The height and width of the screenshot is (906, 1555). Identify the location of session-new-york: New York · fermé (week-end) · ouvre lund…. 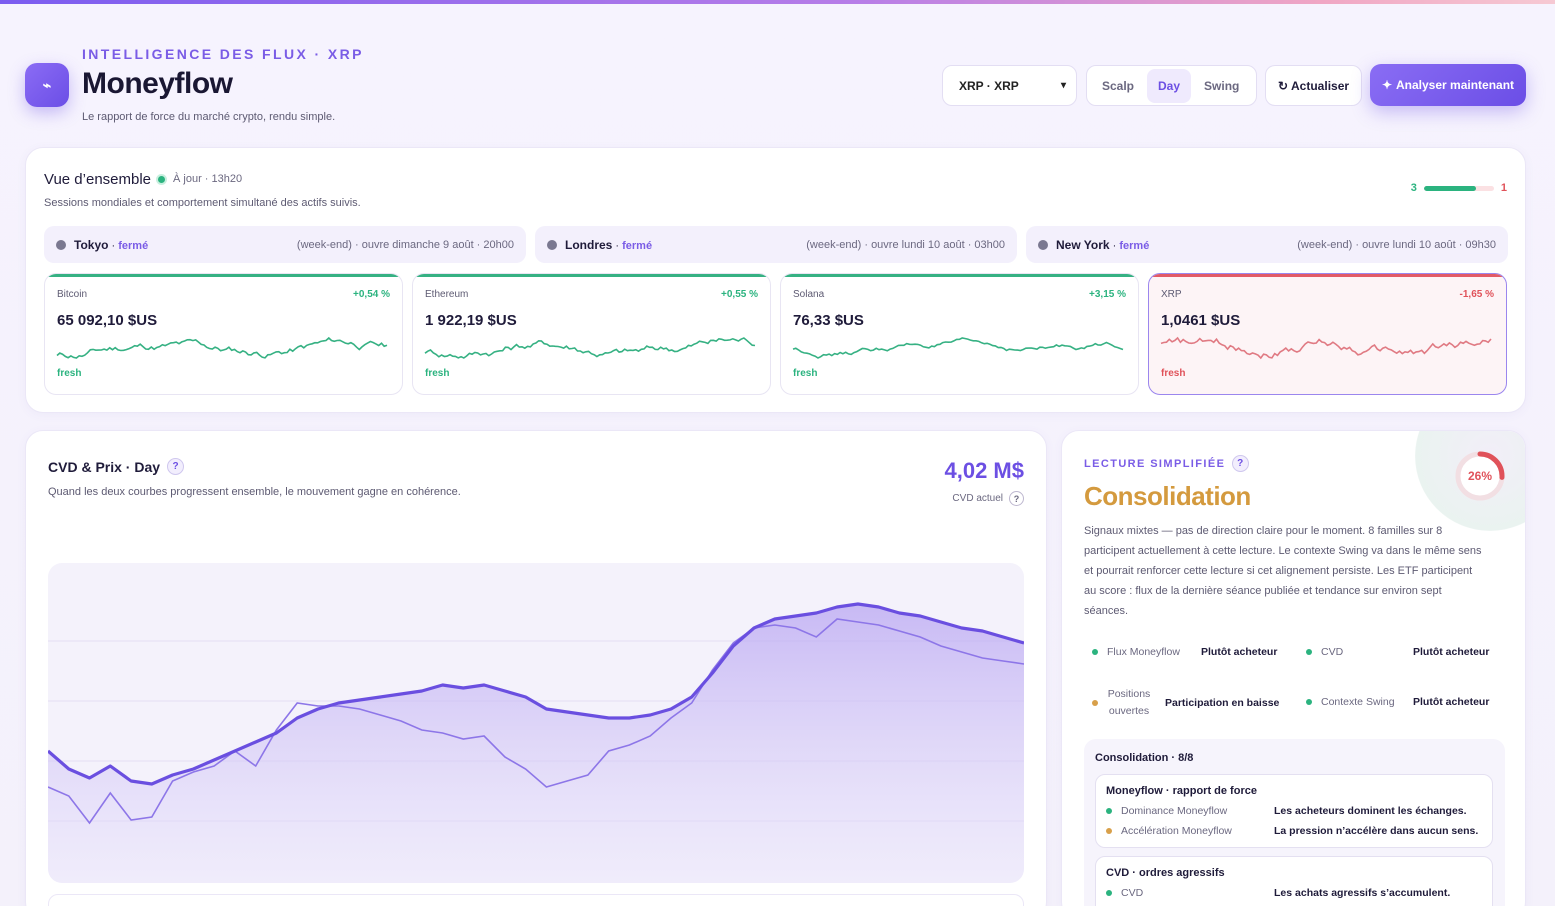
(1267, 244).